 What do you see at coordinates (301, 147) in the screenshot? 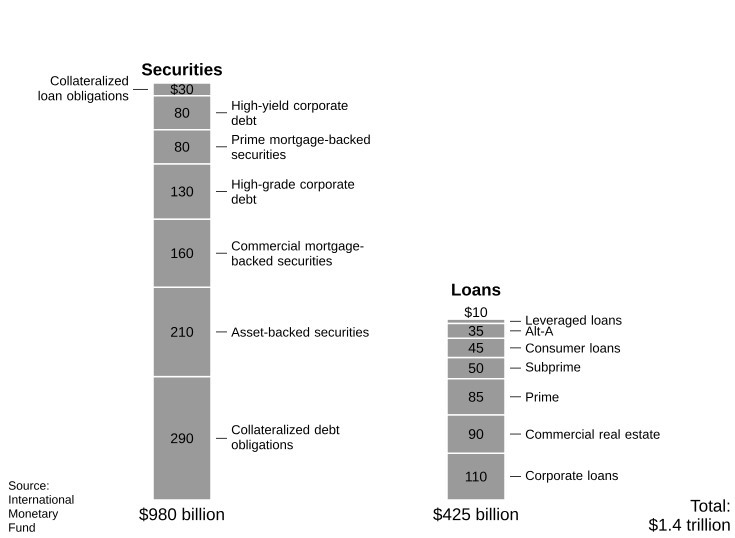
I see `series-label: Prime mortgage-backed securities` at bounding box center [301, 147].